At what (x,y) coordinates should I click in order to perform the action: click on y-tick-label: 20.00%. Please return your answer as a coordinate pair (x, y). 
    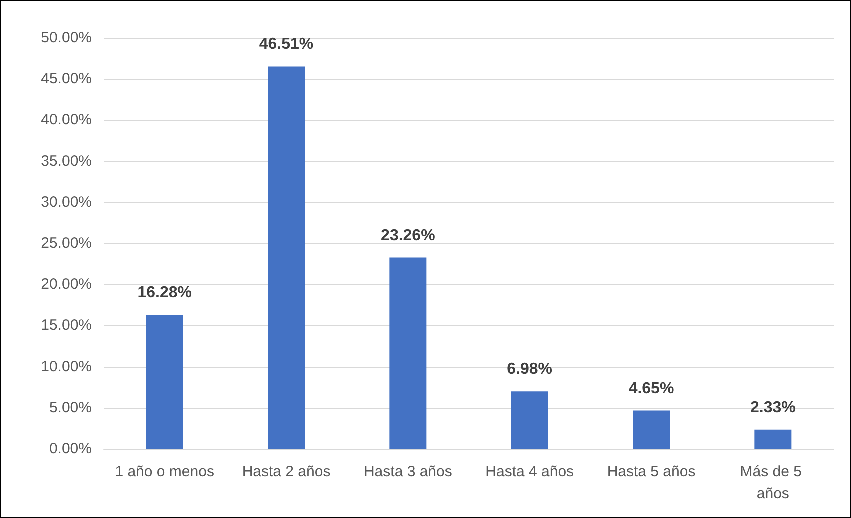
    Looking at the image, I should click on (66, 285).